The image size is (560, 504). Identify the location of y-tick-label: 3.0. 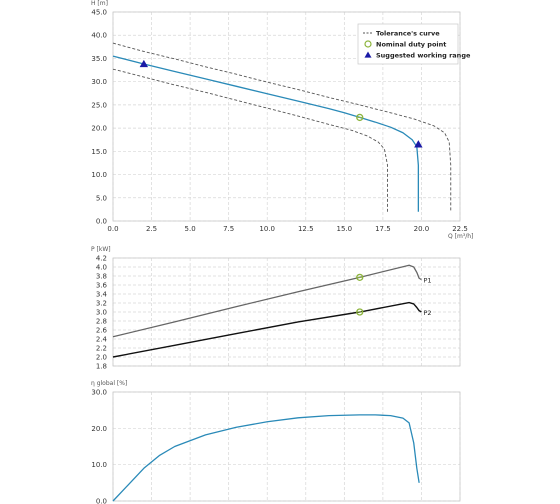
(101, 313).